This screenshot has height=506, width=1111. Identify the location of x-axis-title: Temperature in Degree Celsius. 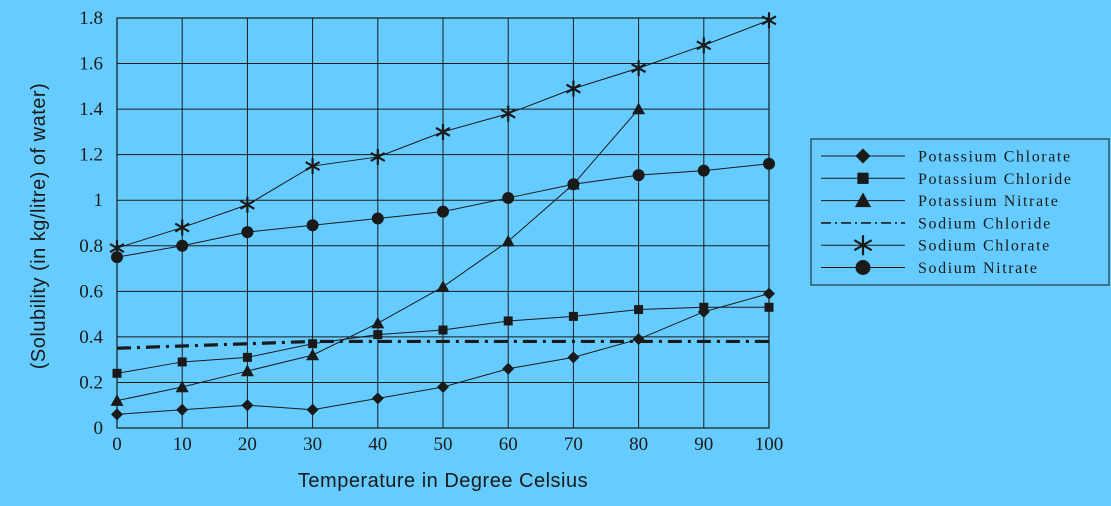
(443, 481).